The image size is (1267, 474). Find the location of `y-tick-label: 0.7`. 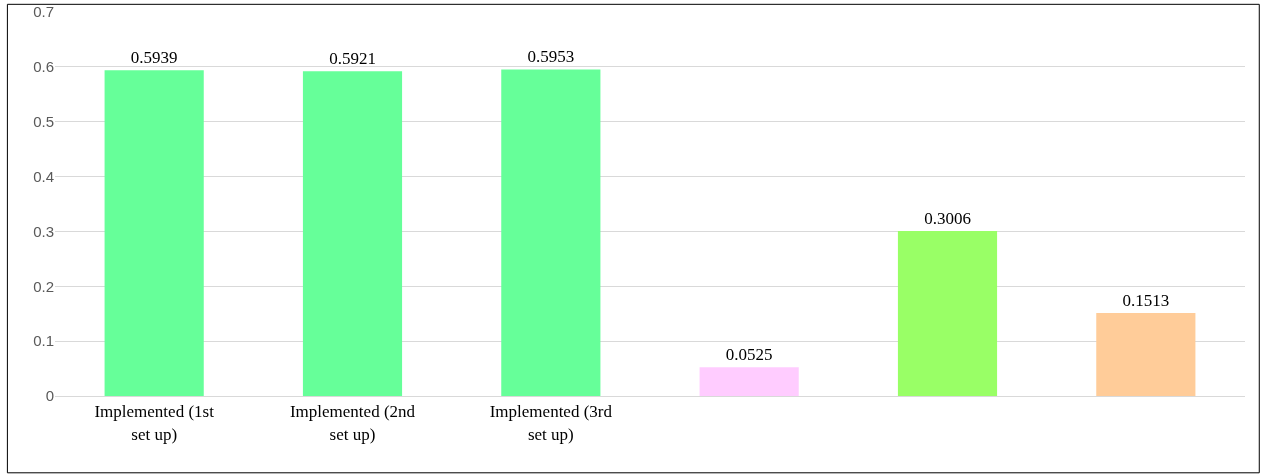

y-tick-label: 0.7 is located at coordinates (43, 12).